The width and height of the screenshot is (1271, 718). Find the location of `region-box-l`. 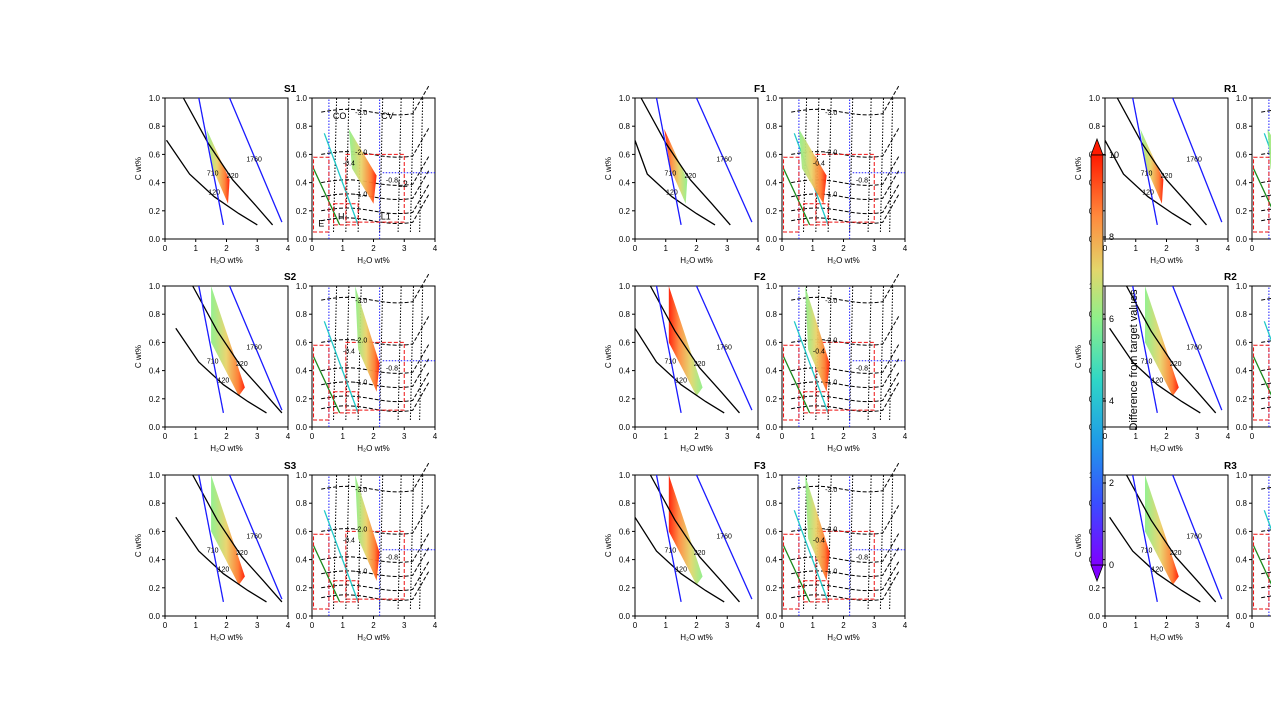

region-box-l is located at coordinates (375, 188).